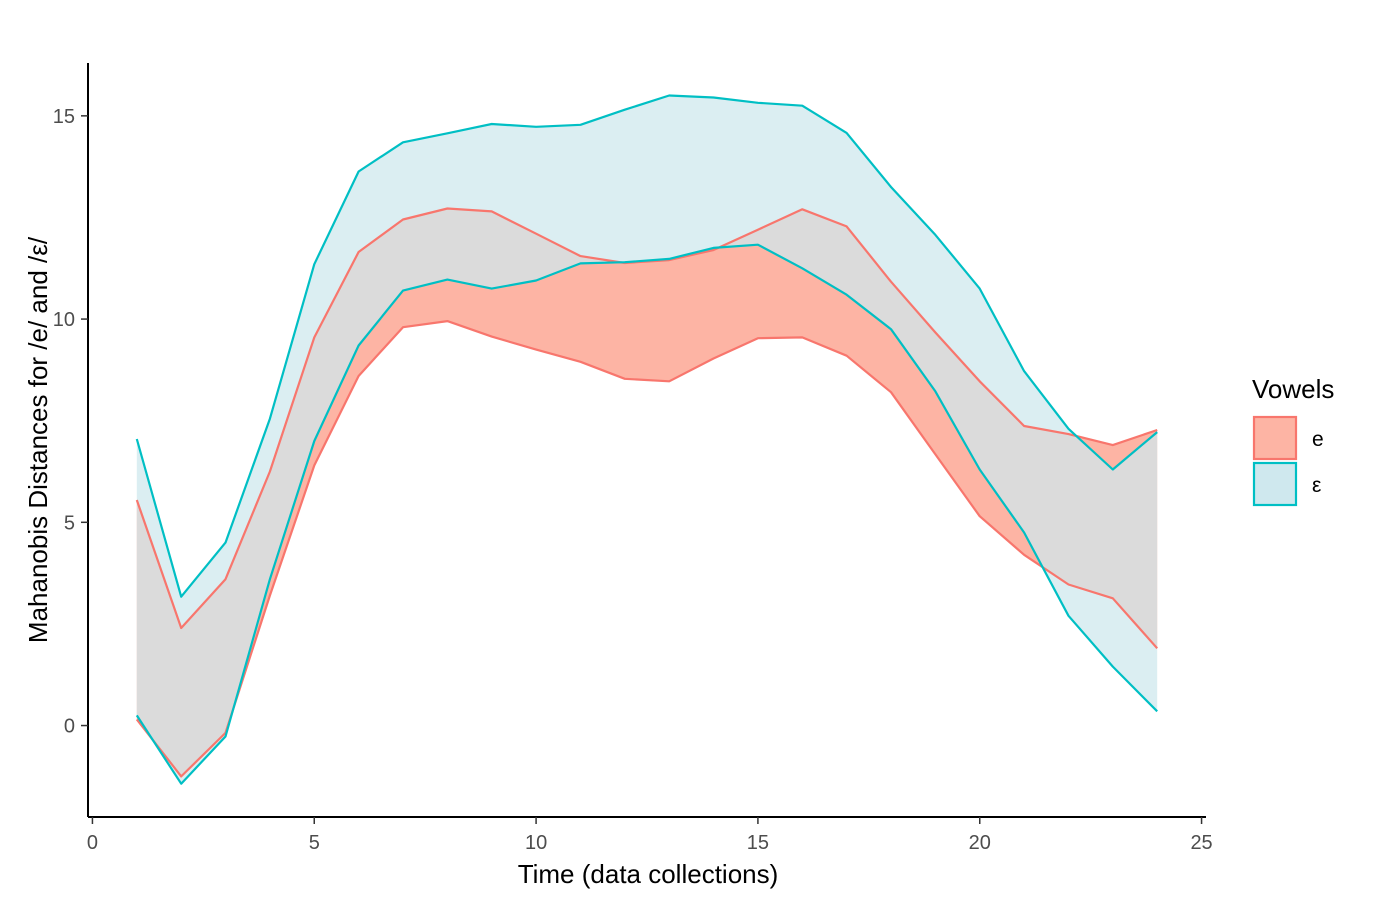 This screenshot has height=904, width=1376. What do you see at coordinates (314, 843) in the screenshot?
I see `x-tick-label: 5` at bounding box center [314, 843].